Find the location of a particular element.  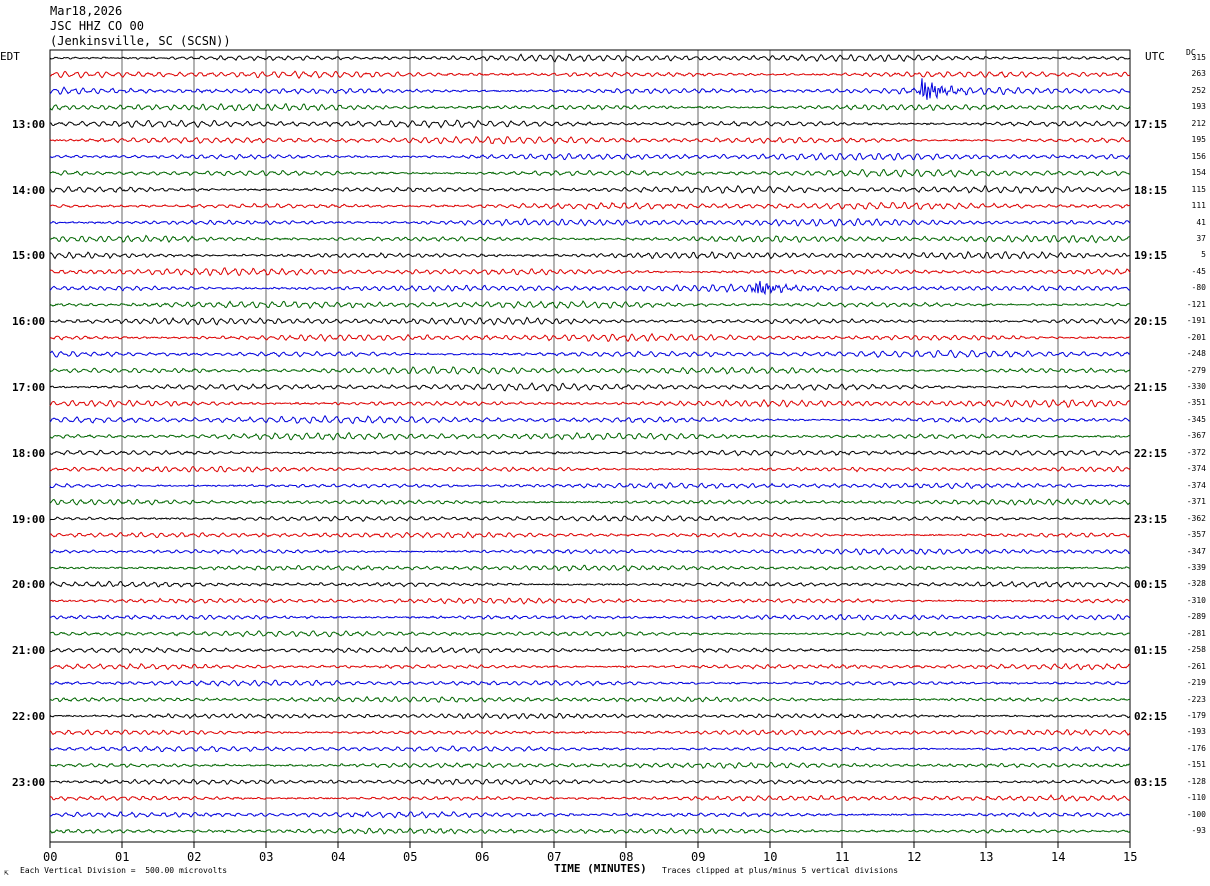

right-hour-label: 02:15 is located at coordinates (1151, 716).